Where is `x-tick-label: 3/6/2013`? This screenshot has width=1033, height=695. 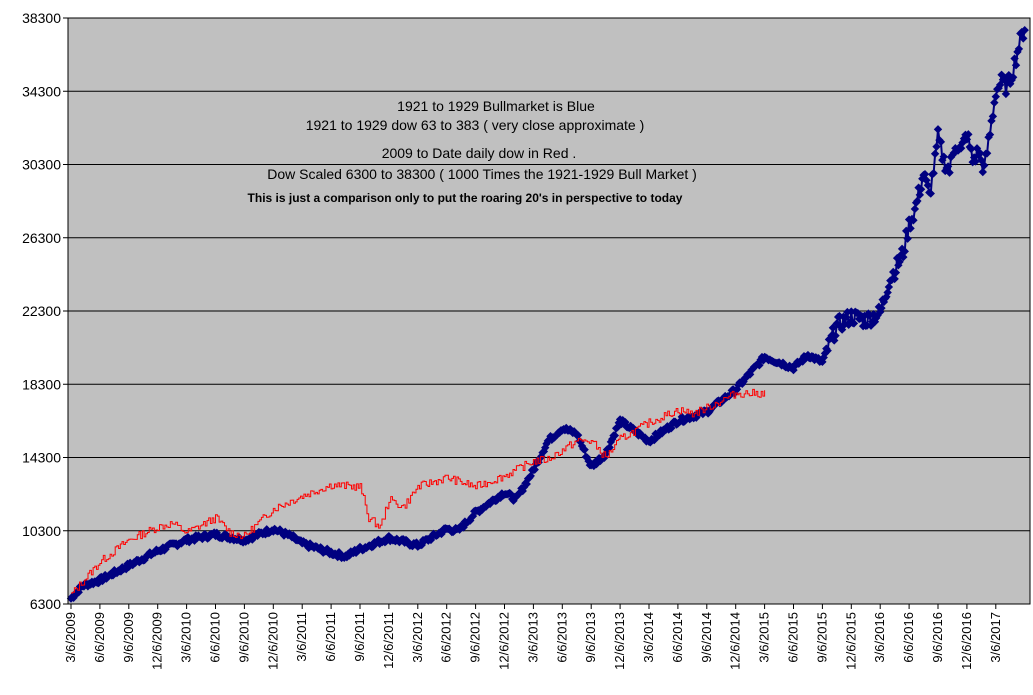
x-tick-label: 3/6/2013 is located at coordinates (532, 637).